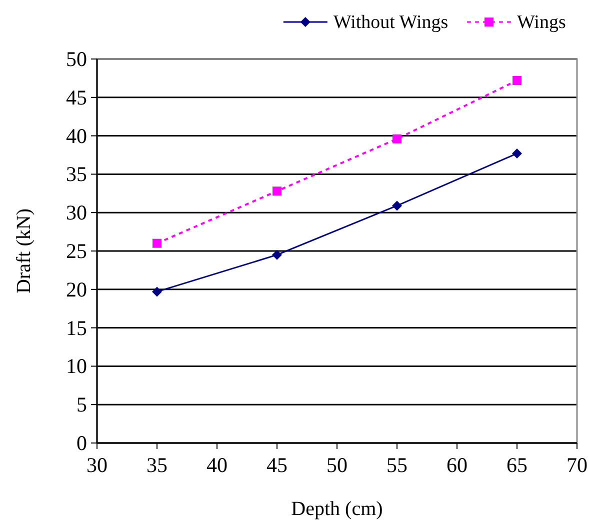 The width and height of the screenshot is (589, 521). What do you see at coordinates (541, 22) in the screenshot?
I see `legend-label: Wings` at bounding box center [541, 22].